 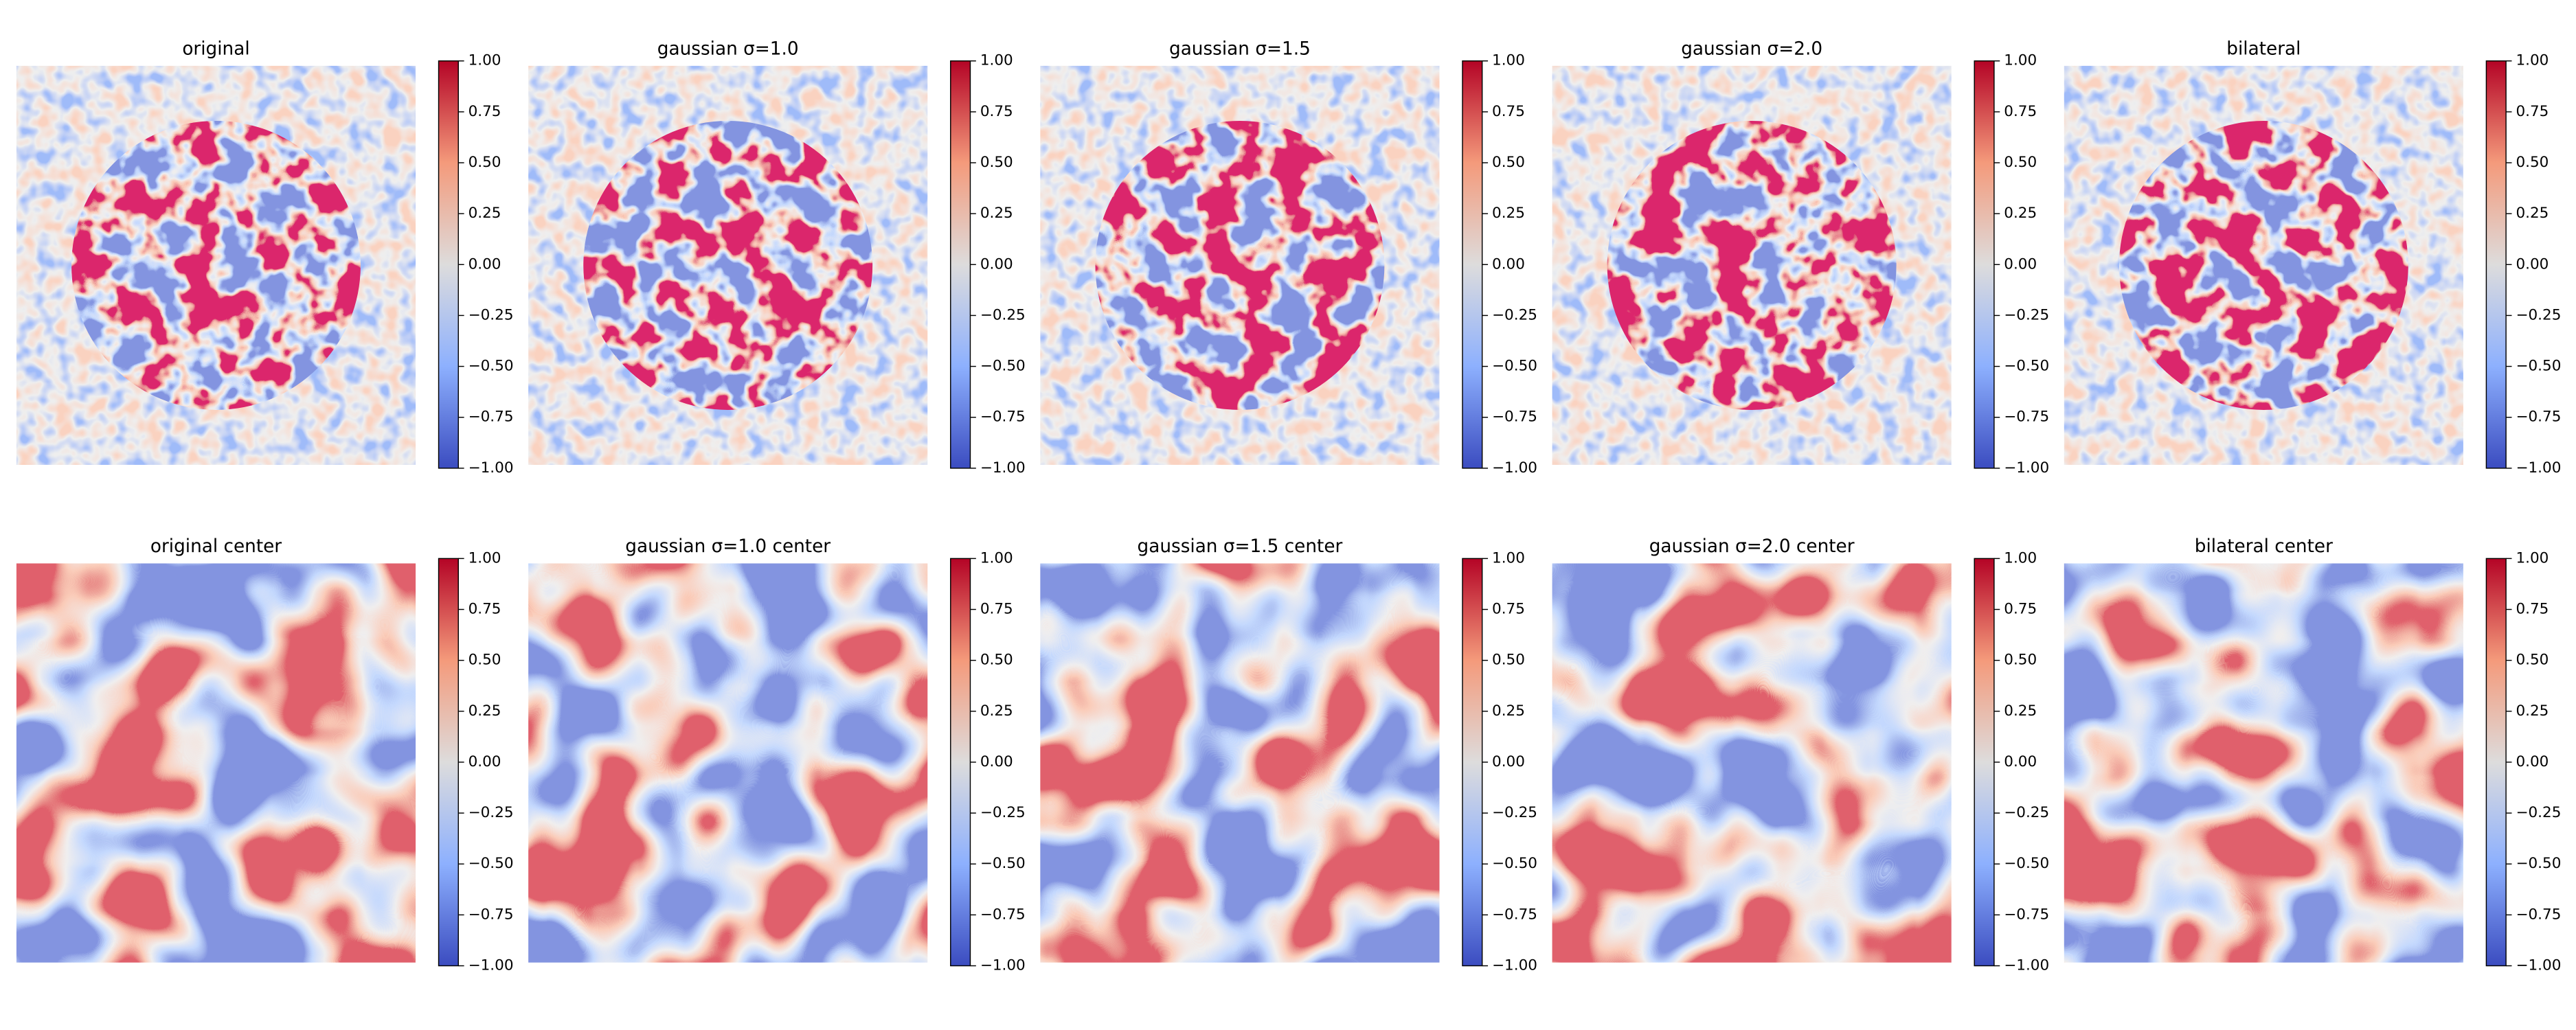 What do you see at coordinates (728, 48) in the screenshot?
I see `panel-title: gaussian σ=1.0` at bounding box center [728, 48].